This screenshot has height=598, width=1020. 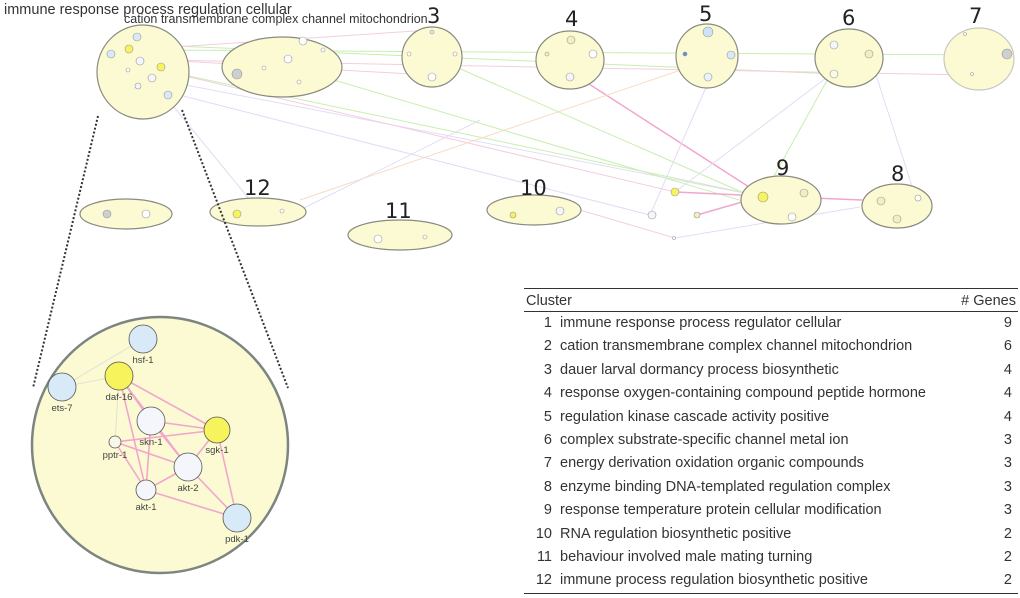 I want to click on cluster-8-label: 8, so click(x=898, y=174).